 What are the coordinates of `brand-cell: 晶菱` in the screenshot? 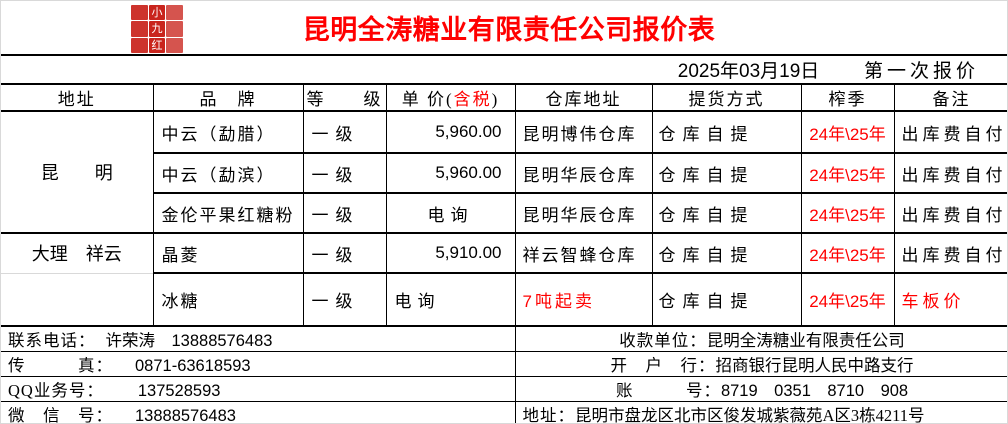 It's located at (228, 253).